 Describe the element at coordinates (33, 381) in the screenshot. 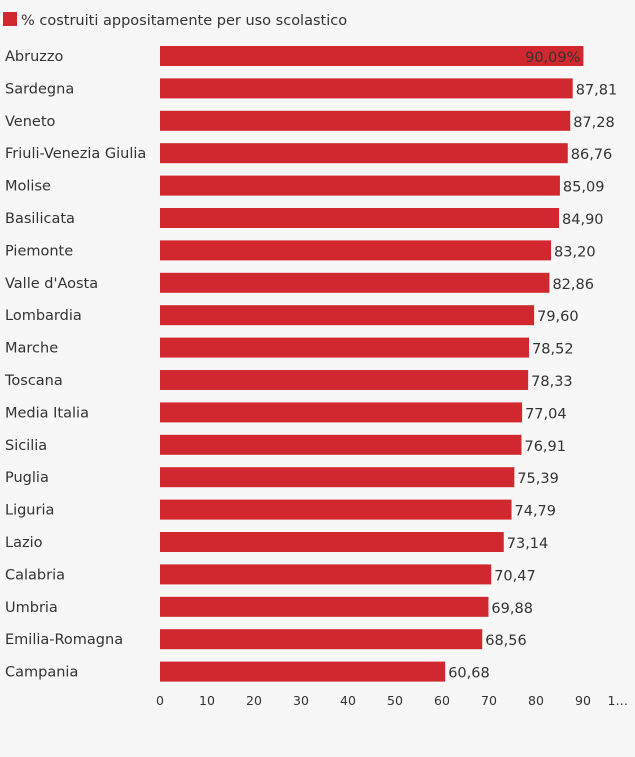

I see `category-label: Toscana` at that location.